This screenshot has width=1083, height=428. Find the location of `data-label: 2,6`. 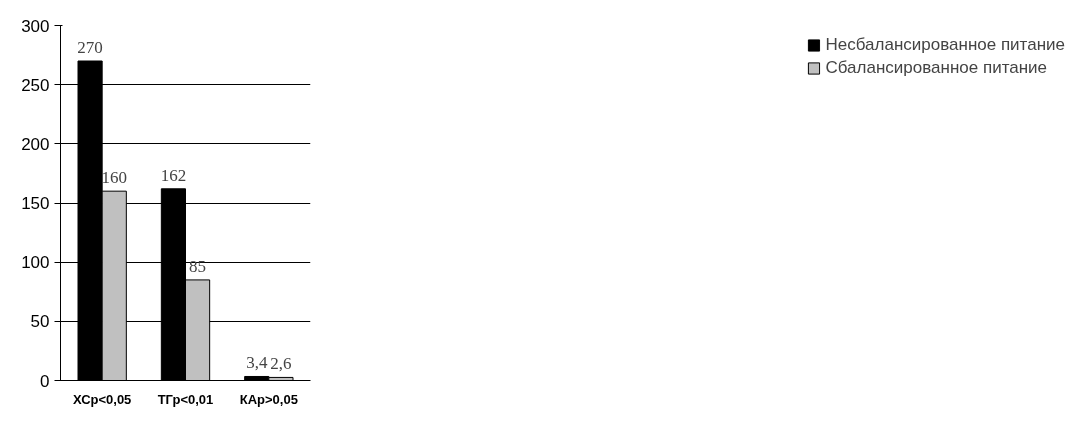

data-label: 2,6 is located at coordinates (281, 364).